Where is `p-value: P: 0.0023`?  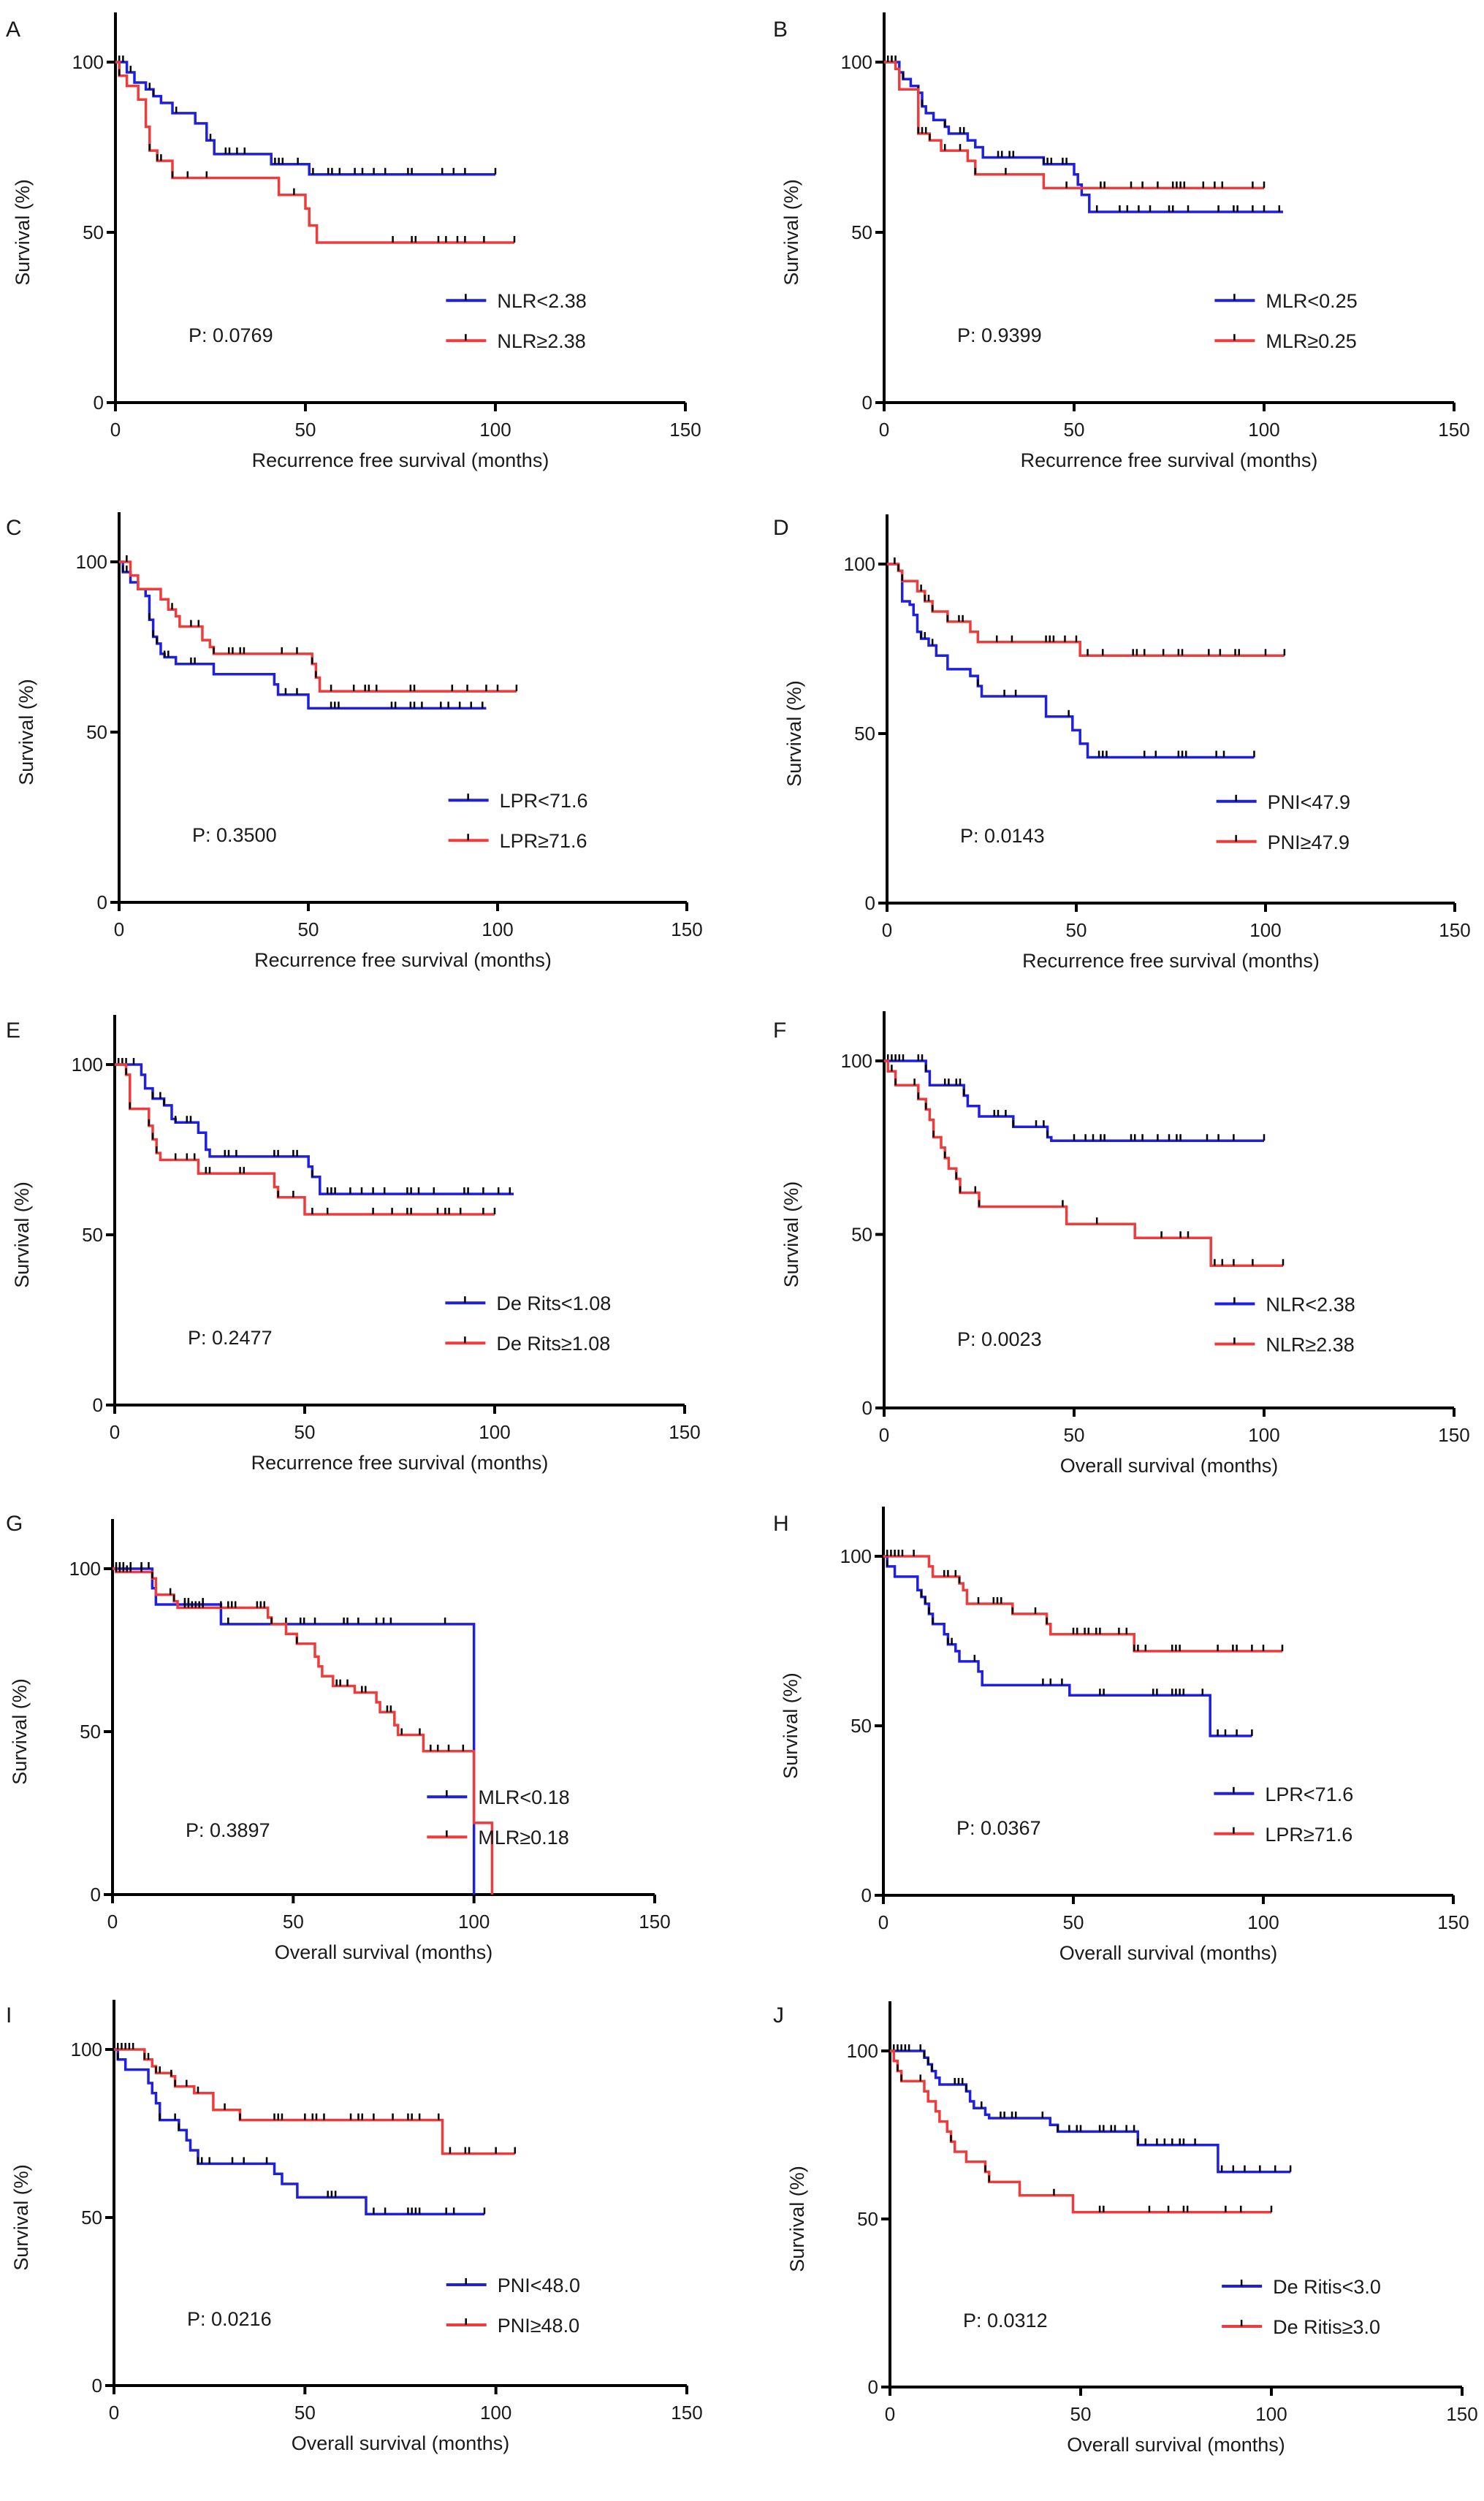
p-value: P: 0.0023 is located at coordinates (999, 1339).